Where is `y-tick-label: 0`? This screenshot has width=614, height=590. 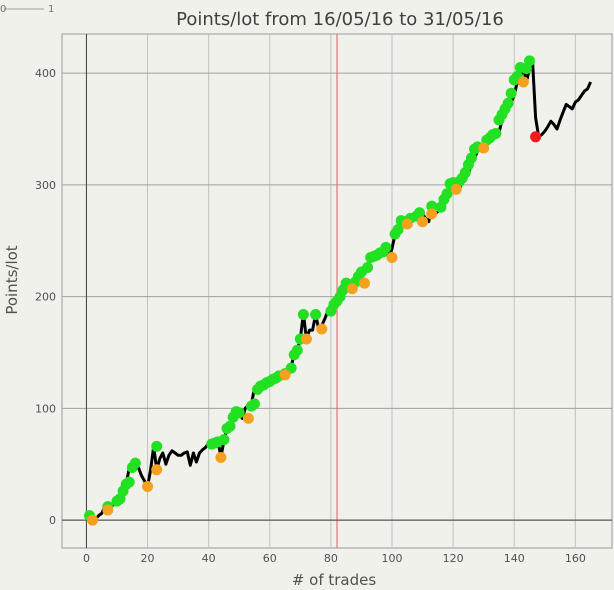 y-tick-label: 0 is located at coordinates (52, 520).